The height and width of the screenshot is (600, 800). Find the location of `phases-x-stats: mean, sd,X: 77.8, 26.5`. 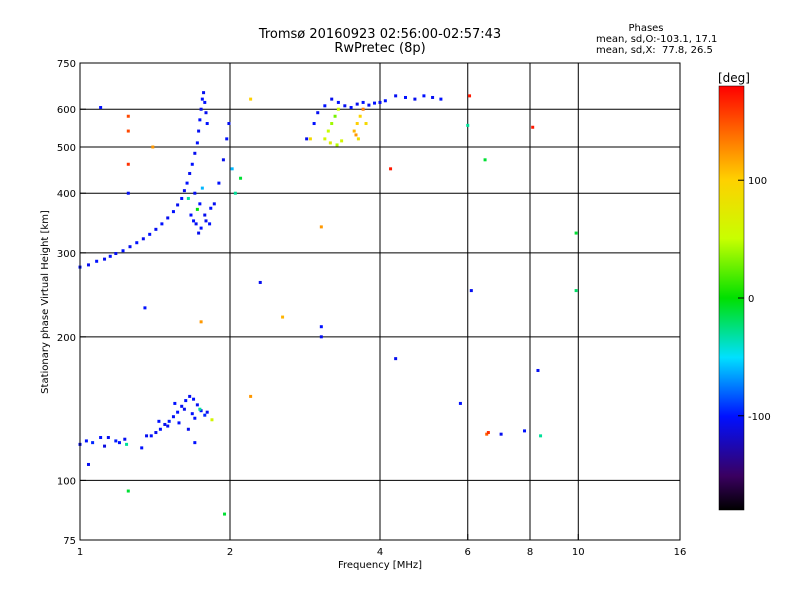

phases-x-stats: mean, sd,X: 77.8, 26.5 is located at coordinates (654, 50).